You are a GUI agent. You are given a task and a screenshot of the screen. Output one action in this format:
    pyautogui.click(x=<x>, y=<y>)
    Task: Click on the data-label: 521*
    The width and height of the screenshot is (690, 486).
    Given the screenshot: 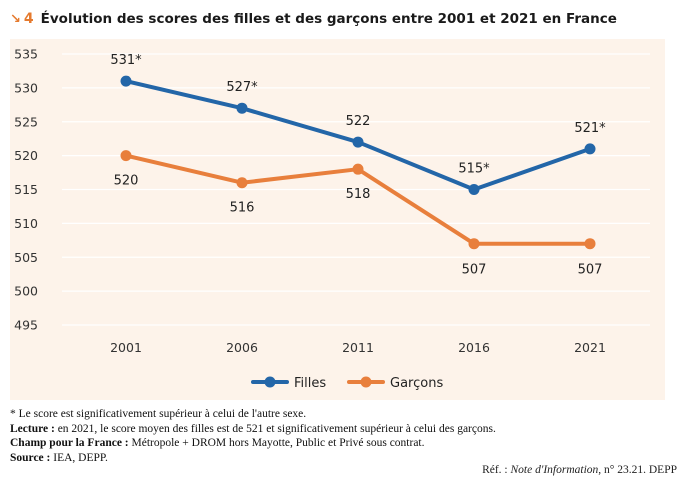 What is the action you would take?
    pyautogui.click(x=590, y=128)
    